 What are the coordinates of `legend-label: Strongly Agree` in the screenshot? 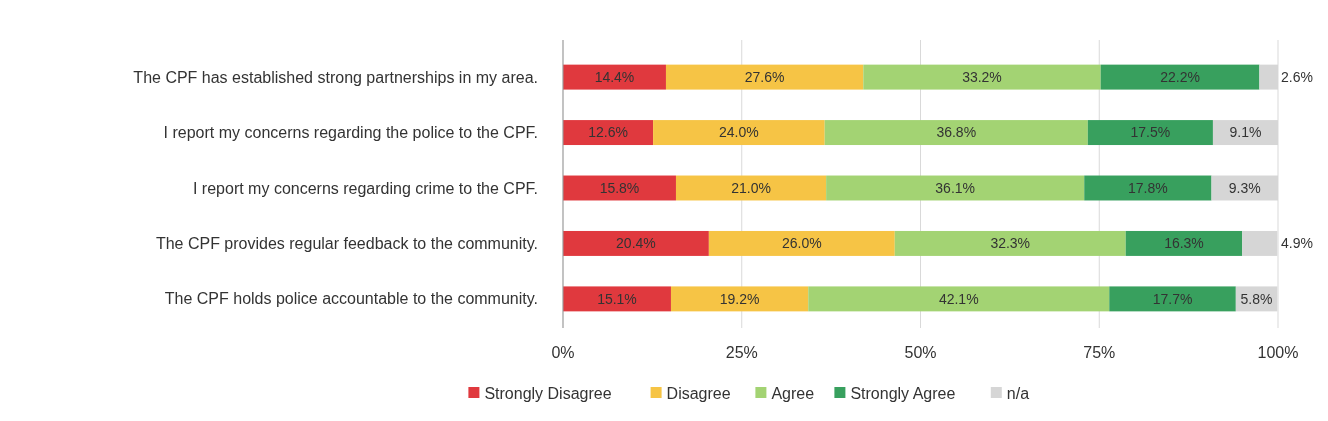 It's located at (903, 393).